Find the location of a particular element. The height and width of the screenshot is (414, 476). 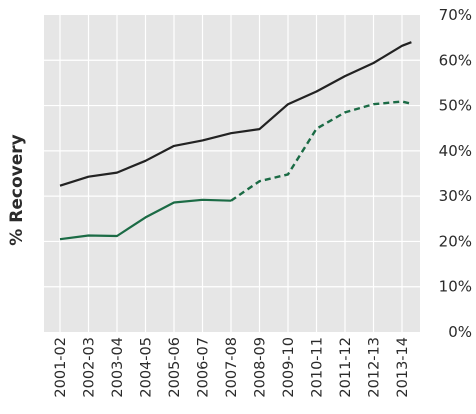

y-tick-labels: 0% 10% 20% 30% 40% 50% 60% 70% is located at coordinates (455, 173).